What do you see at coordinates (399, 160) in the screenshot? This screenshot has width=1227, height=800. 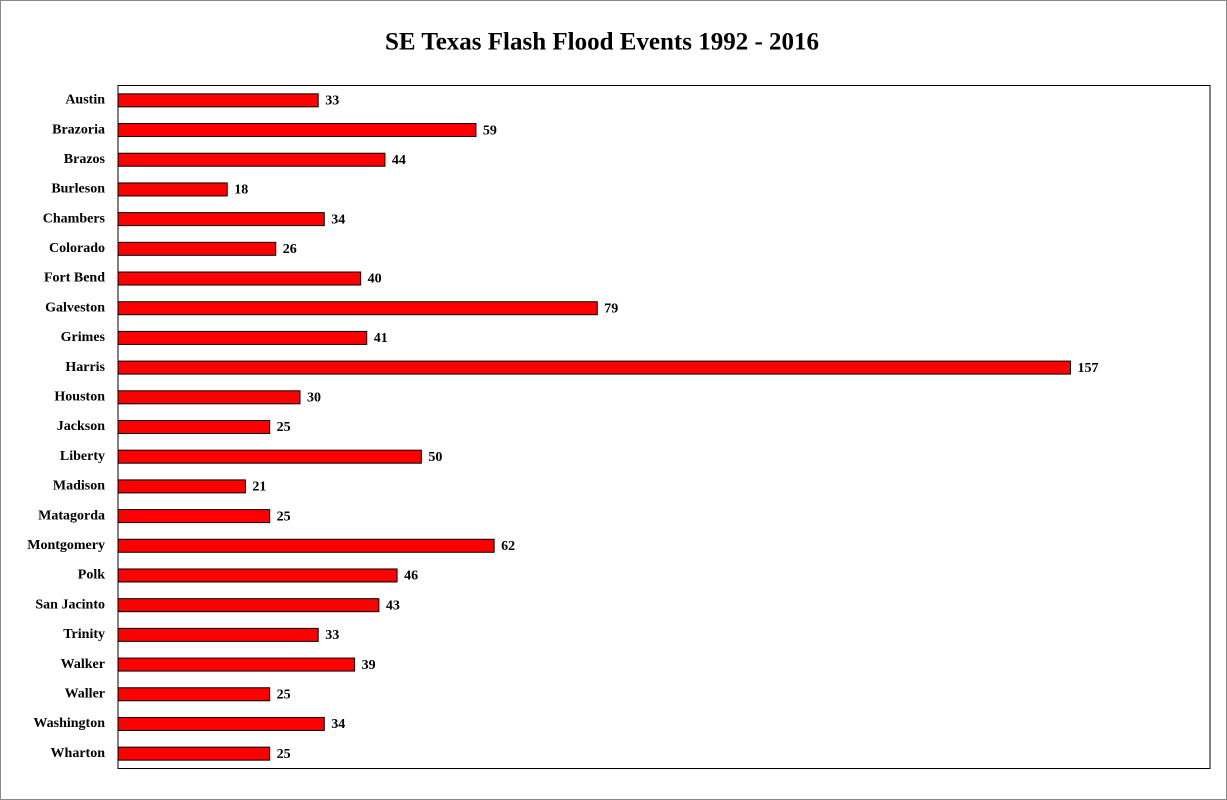 I see `value-label: 44` at bounding box center [399, 160].